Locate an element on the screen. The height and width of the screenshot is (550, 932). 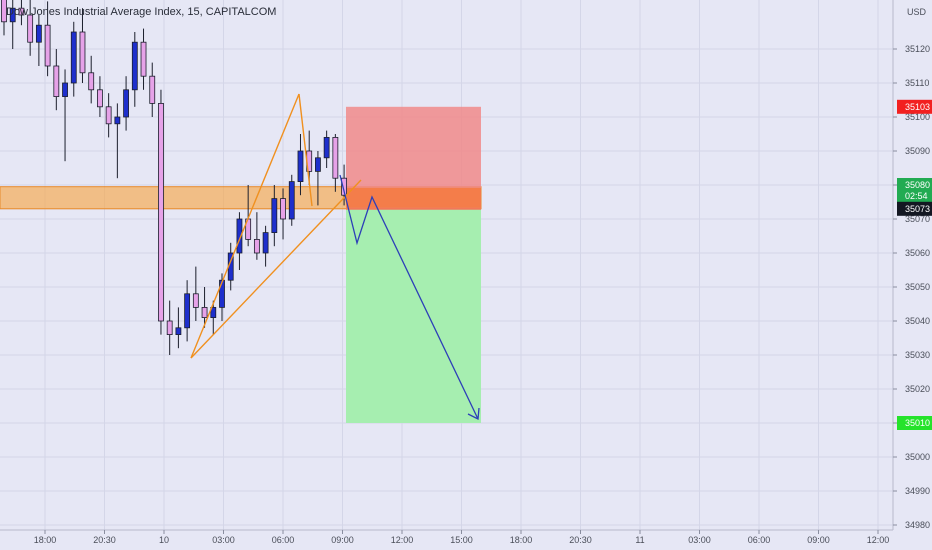
time-tick-label: 15:00 is located at coordinates (461, 540).